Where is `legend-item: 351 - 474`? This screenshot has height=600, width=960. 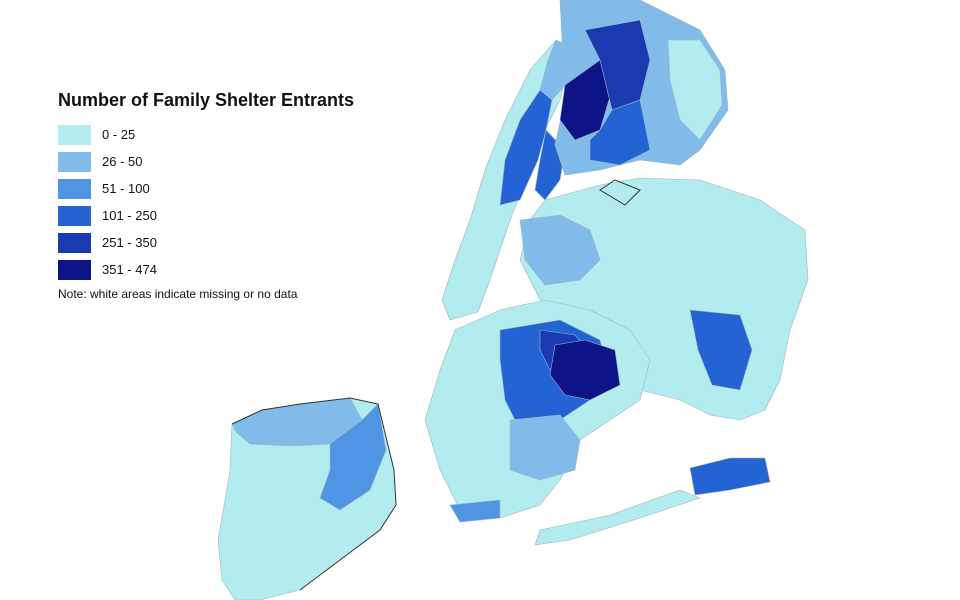
legend-item: 351 - 474 is located at coordinates (206, 269).